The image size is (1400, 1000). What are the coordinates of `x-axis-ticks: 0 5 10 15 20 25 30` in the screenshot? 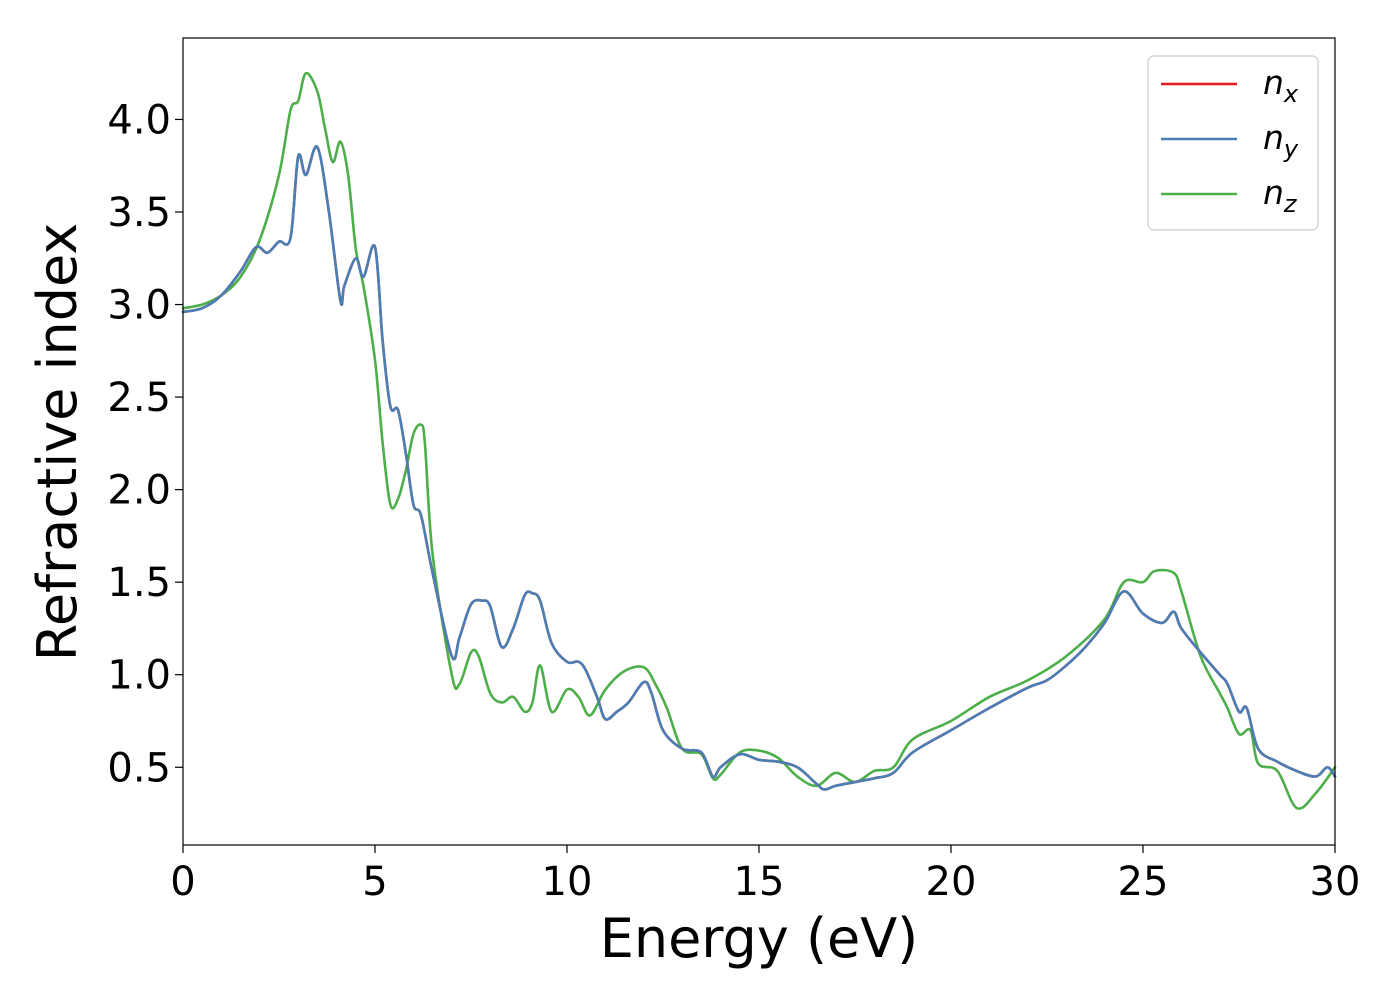 It's located at (765, 875).